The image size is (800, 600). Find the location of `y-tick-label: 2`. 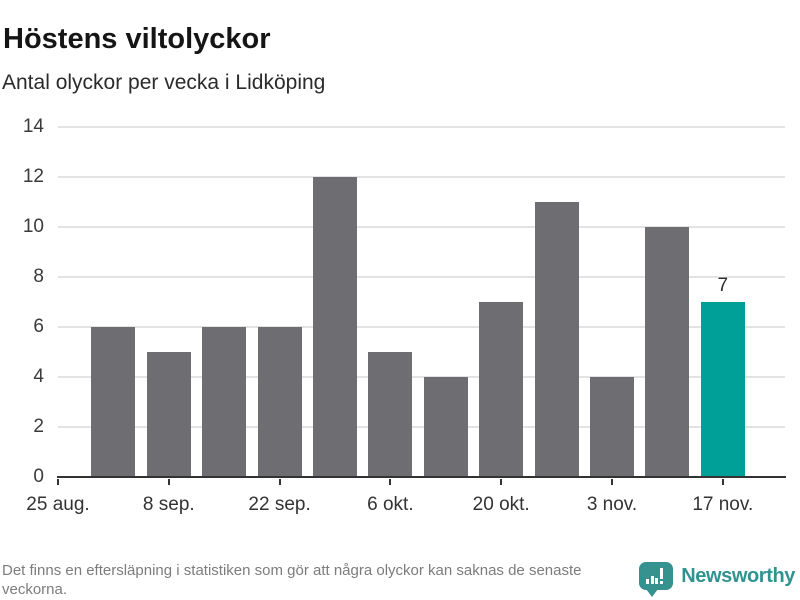

y-tick-label: 2 is located at coordinates (38, 426).